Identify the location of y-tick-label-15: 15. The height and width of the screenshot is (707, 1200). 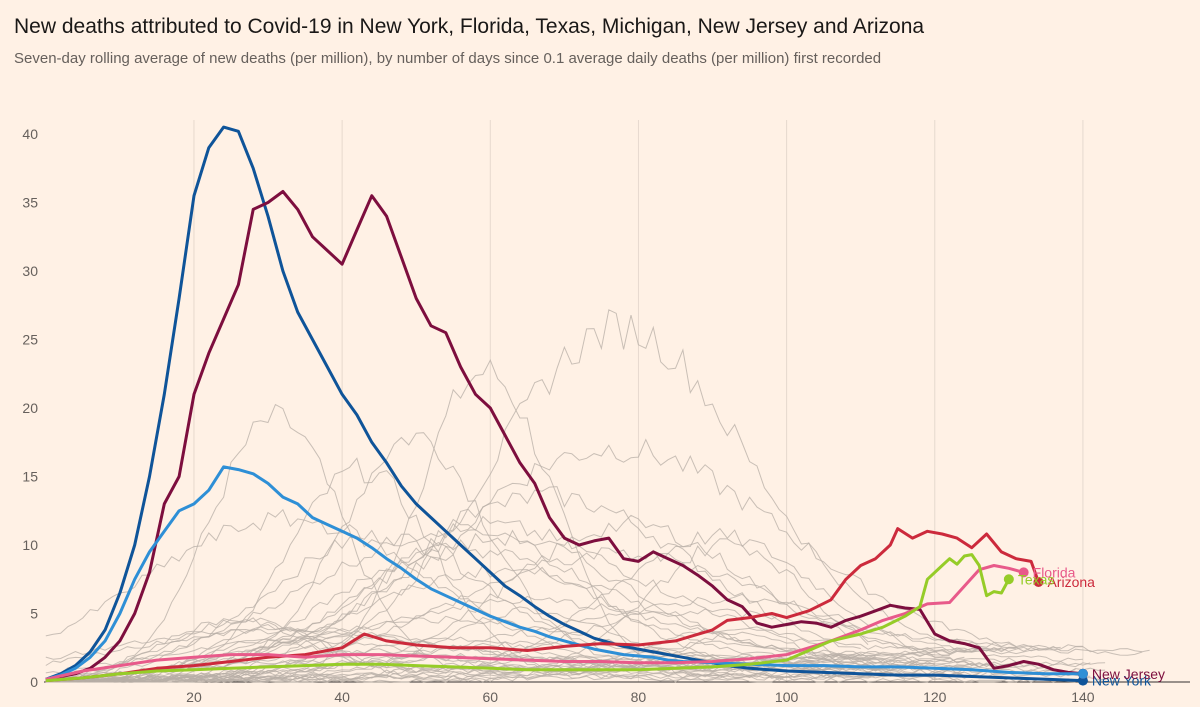
(30, 477).